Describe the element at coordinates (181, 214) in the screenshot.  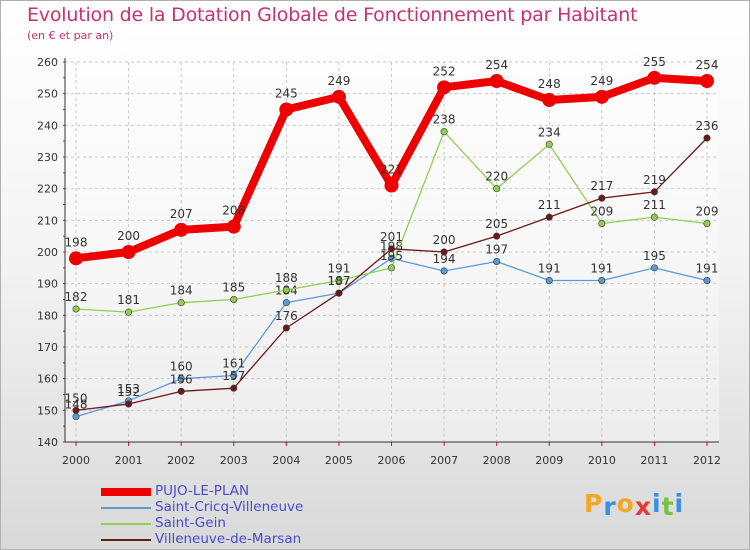
I see `data-label-0: 207` at that location.